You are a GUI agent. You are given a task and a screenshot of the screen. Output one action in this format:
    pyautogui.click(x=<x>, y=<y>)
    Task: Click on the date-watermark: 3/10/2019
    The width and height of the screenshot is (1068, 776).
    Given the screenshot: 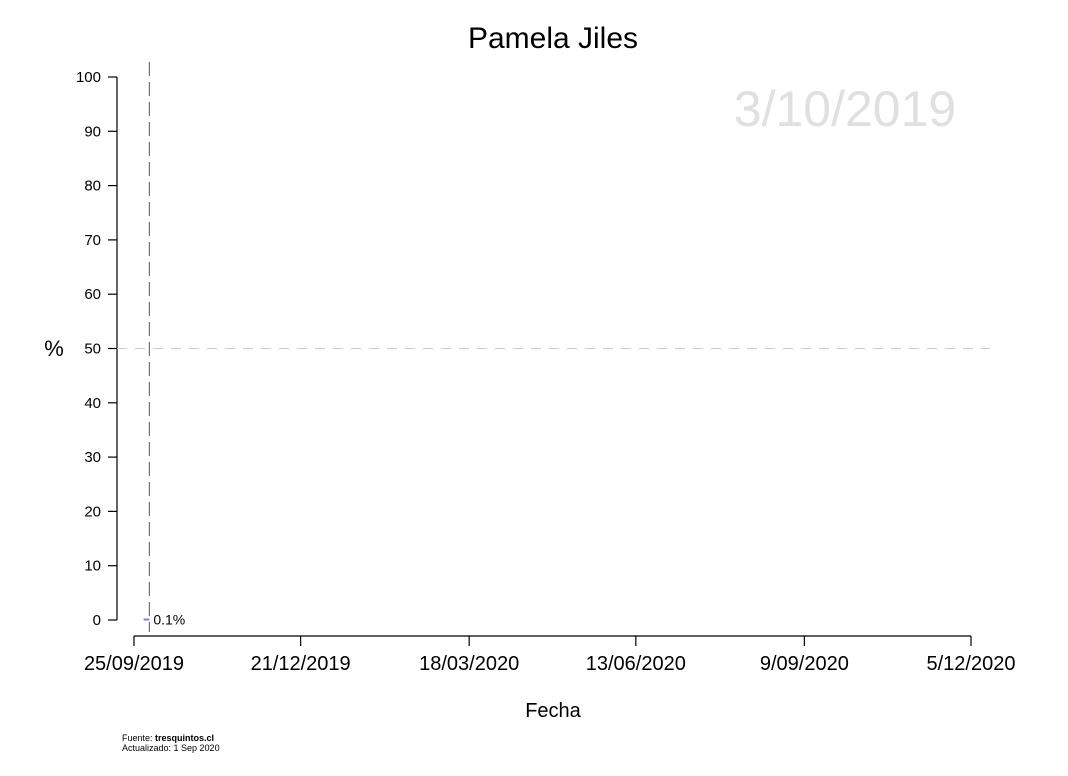 What is the action you would take?
    pyautogui.click(x=845, y=109)
    